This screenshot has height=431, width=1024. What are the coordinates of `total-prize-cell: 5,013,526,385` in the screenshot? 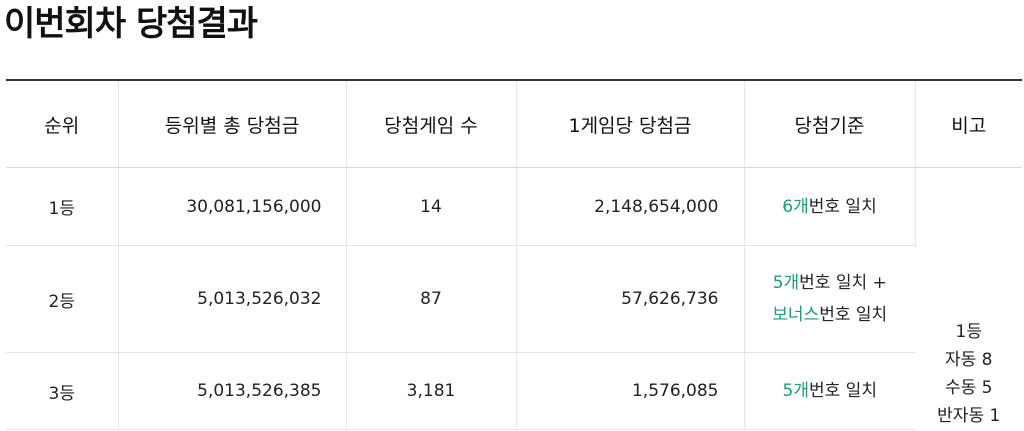 It's located at (232, 391).